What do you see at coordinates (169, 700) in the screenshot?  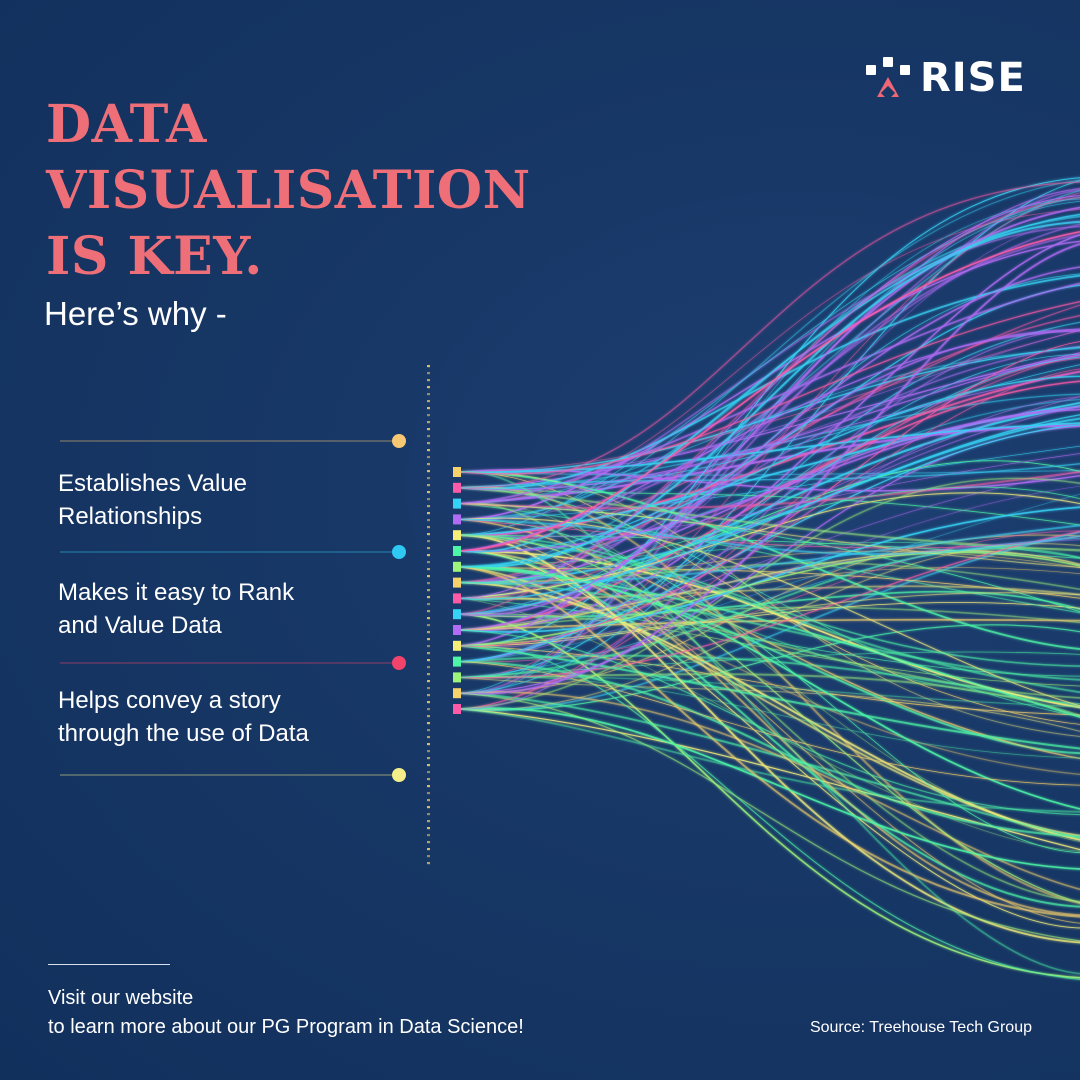 I see `point-line: Helps convey a story` at bounding box center [169, 700].